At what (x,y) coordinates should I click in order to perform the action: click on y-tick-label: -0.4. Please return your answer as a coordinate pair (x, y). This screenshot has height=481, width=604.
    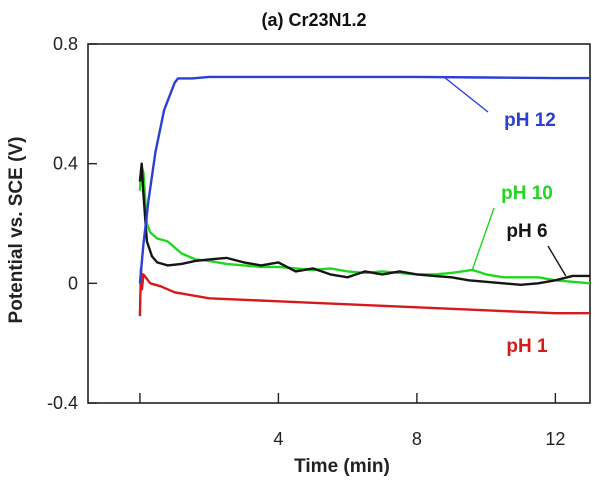
    Looking at the image, I should click on (62, 403).